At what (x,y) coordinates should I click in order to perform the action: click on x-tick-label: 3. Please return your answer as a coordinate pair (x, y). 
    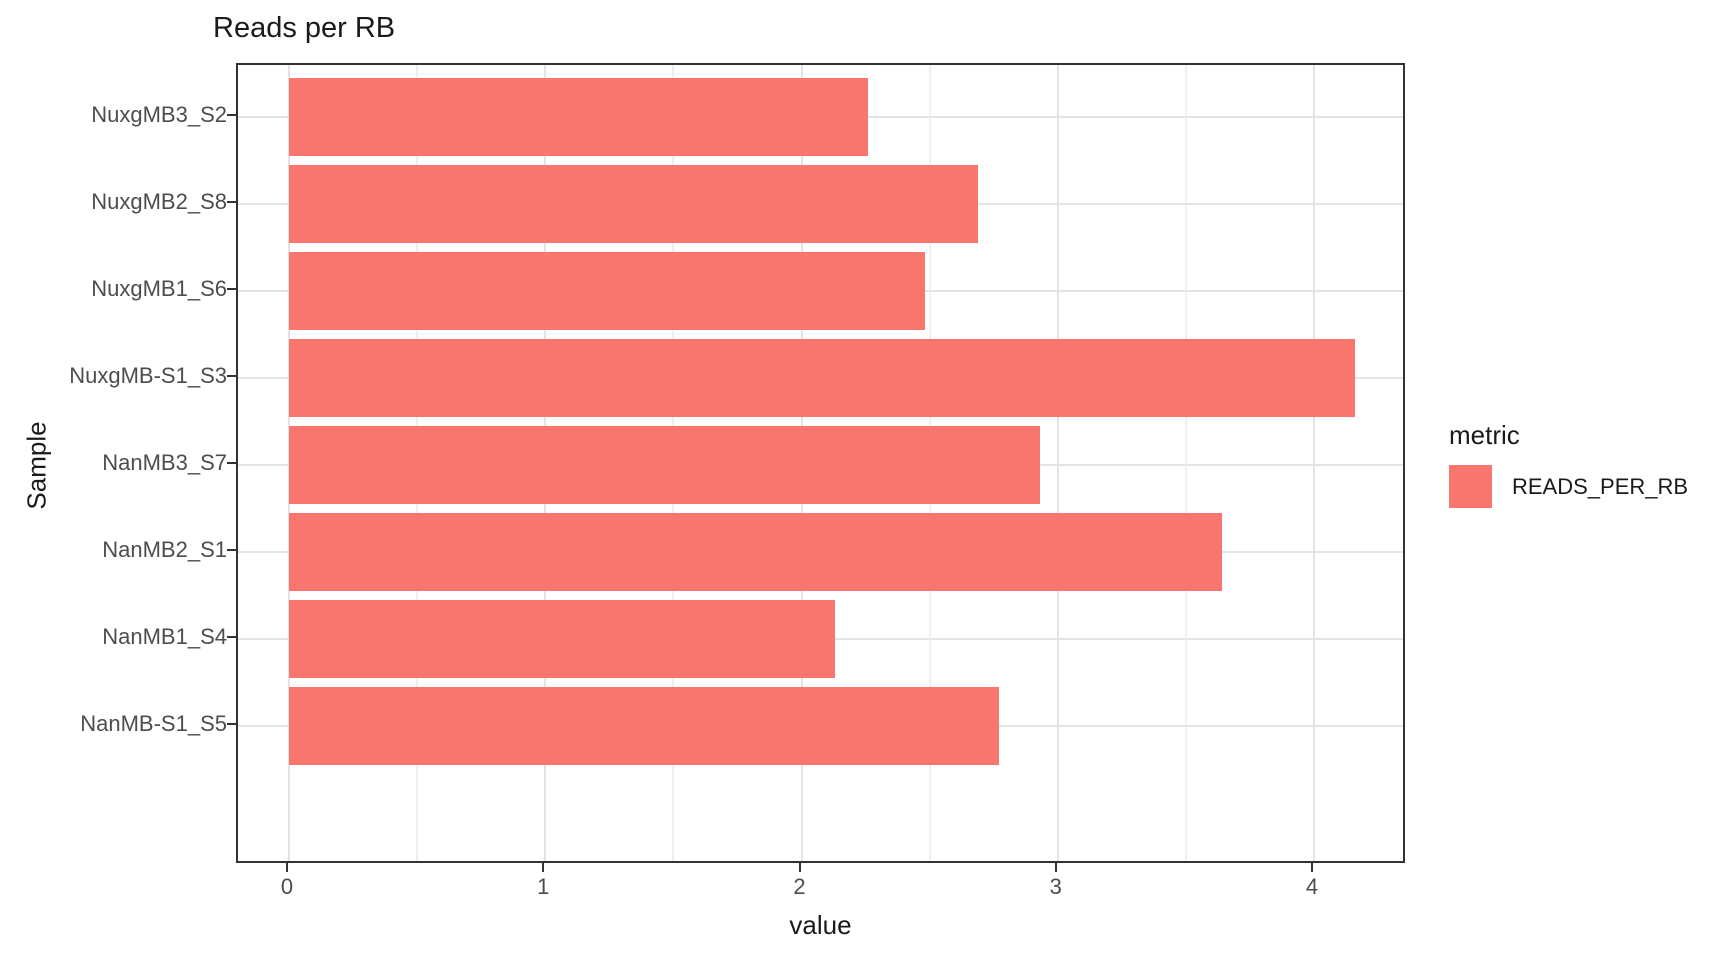
    Looking at the image, I should click on (1055, 886).